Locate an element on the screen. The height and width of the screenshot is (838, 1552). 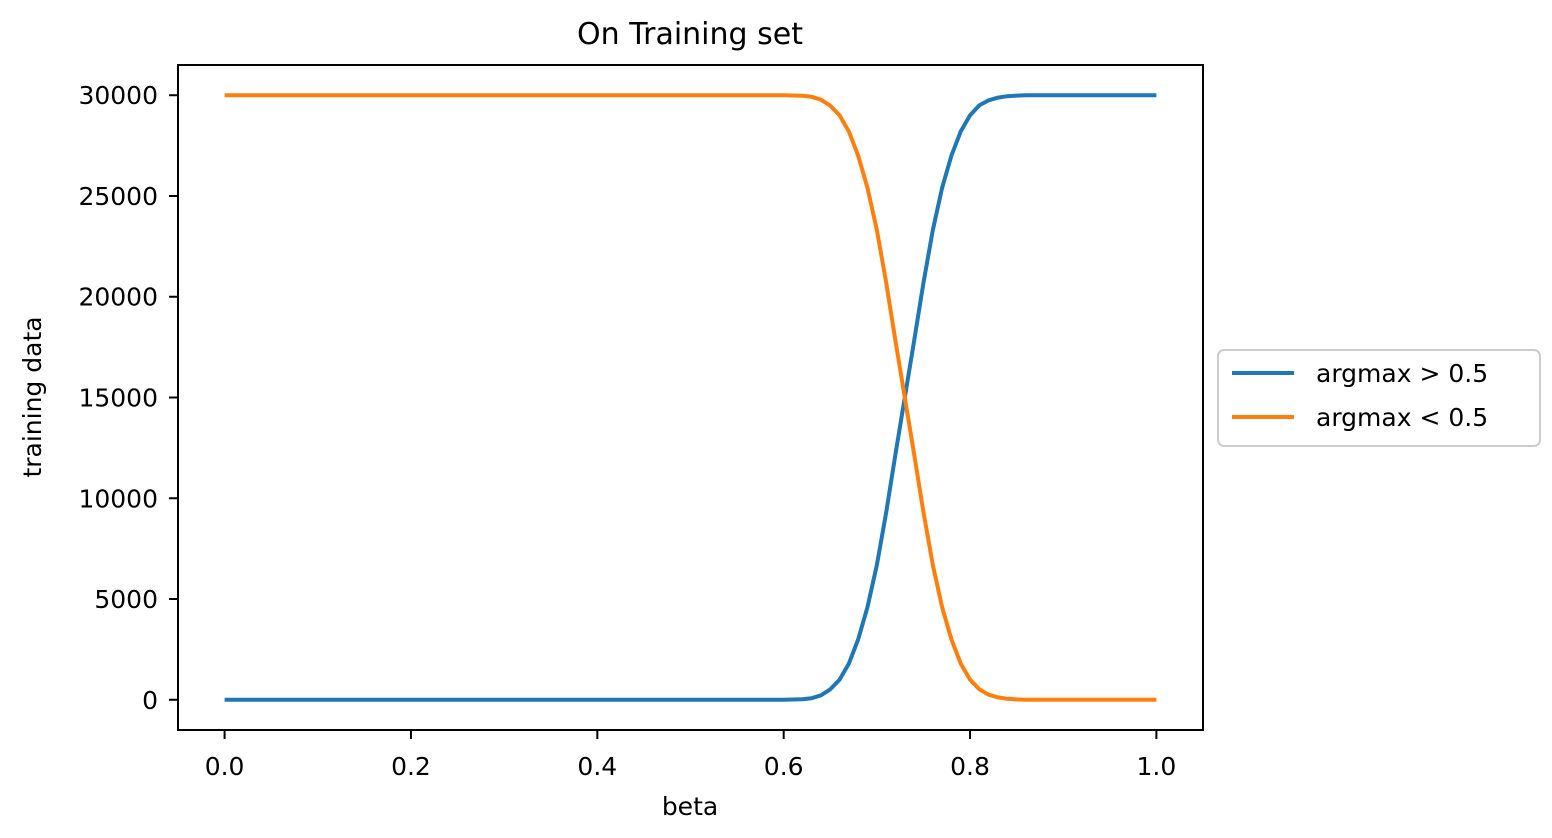
y-tick-label: 0 is located at coordinates (150, 700).